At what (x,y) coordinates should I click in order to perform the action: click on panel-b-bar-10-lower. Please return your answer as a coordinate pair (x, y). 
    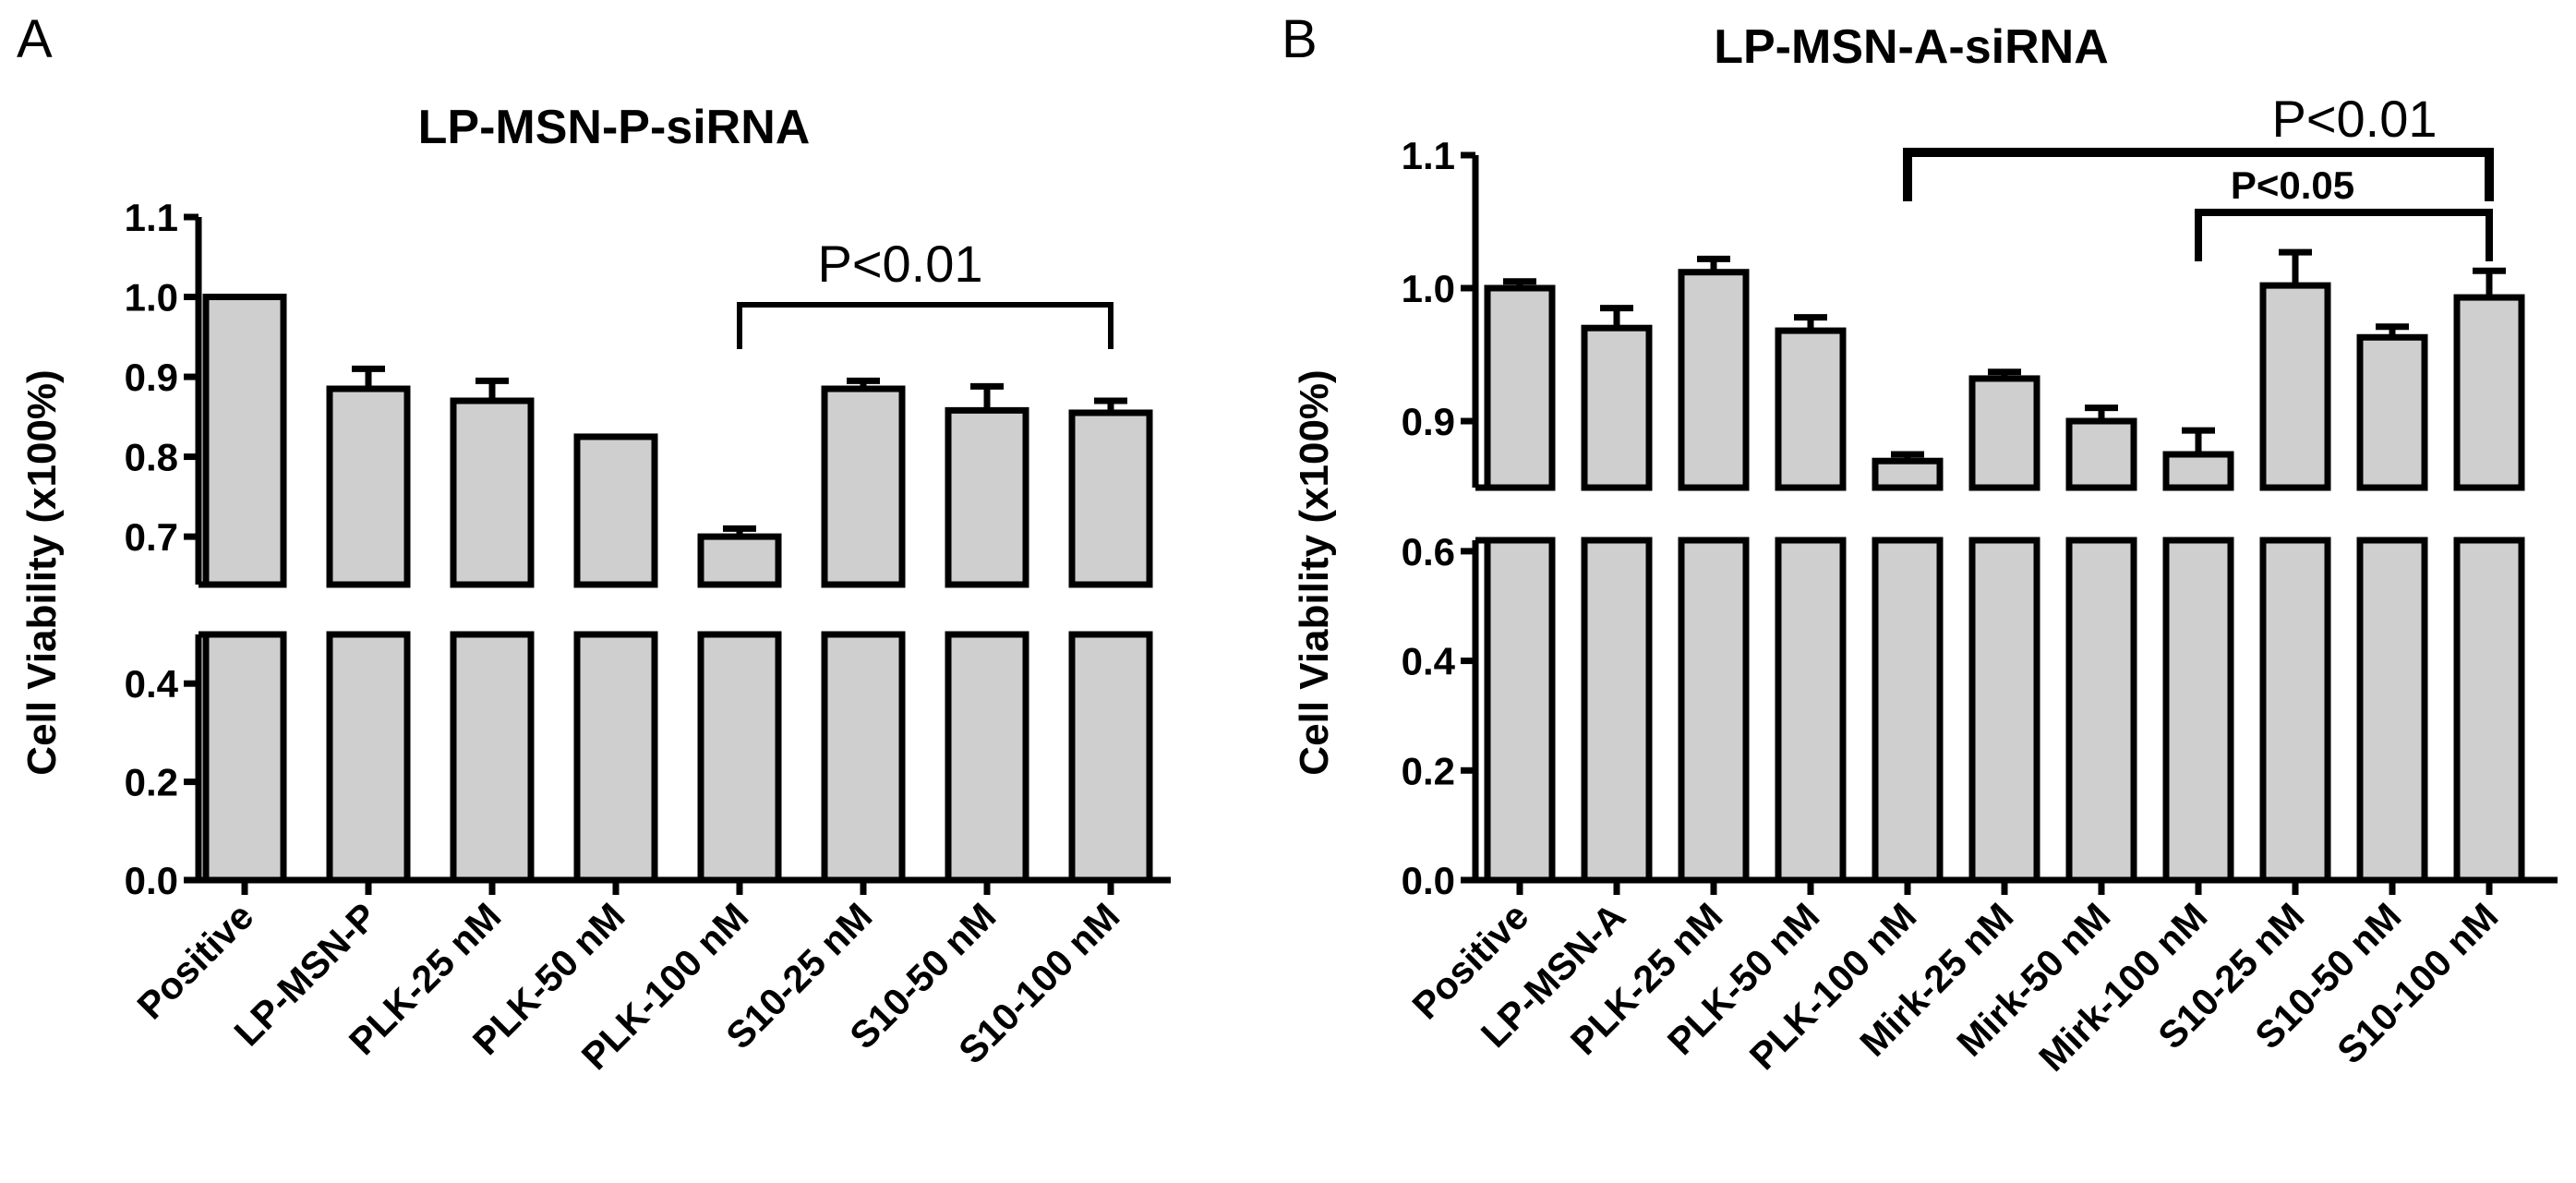
    Looking at the image, I should click on (2392, 710).